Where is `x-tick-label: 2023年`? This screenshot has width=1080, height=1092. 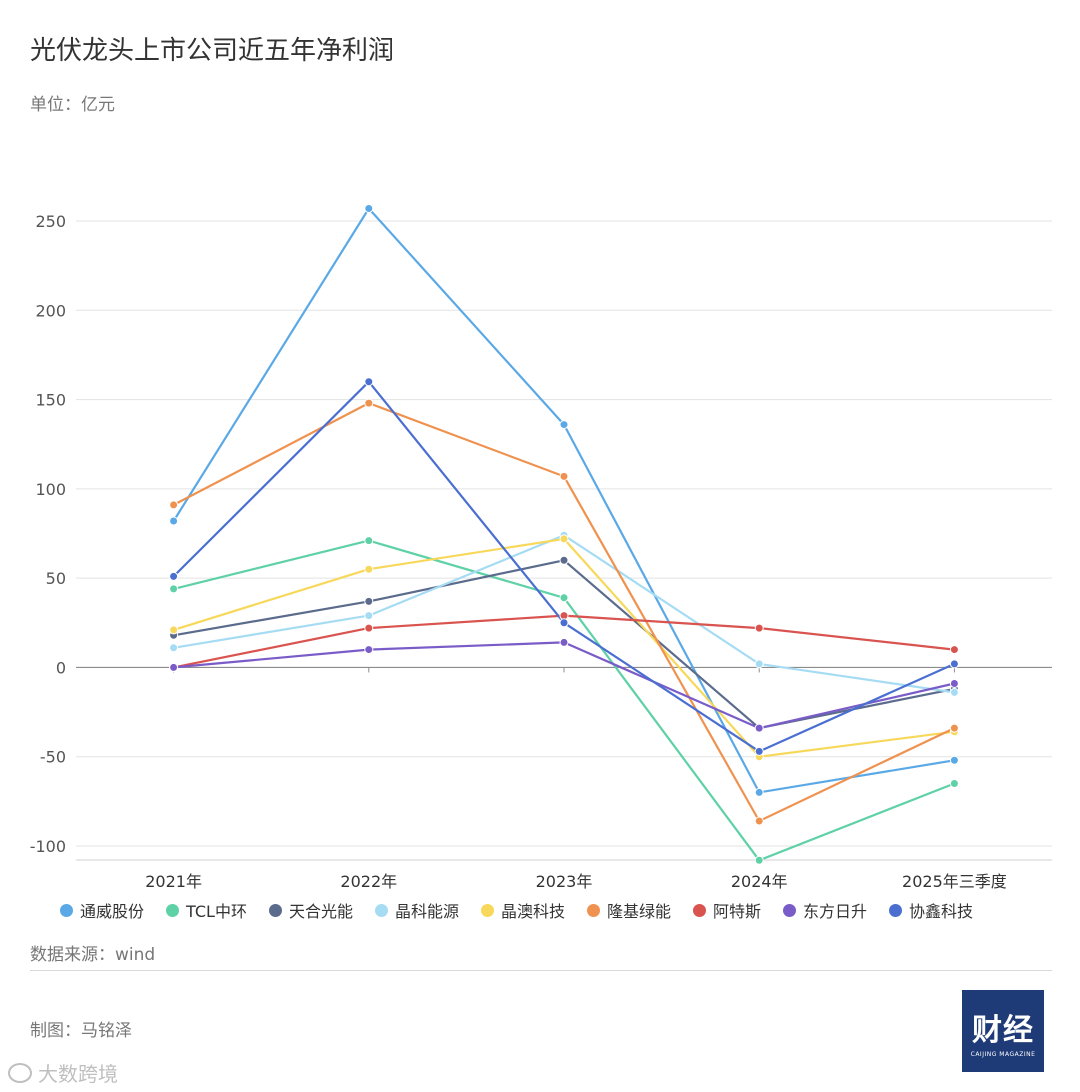 x-tick-label: 2023年 is located at coordinates (564, 881).